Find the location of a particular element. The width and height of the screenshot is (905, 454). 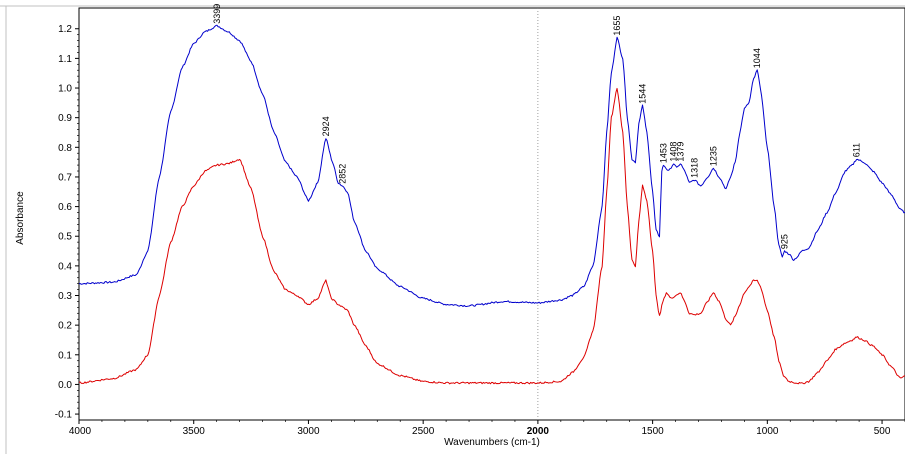

y-axis-title: Absorbance is located at coordinates (20, 218).